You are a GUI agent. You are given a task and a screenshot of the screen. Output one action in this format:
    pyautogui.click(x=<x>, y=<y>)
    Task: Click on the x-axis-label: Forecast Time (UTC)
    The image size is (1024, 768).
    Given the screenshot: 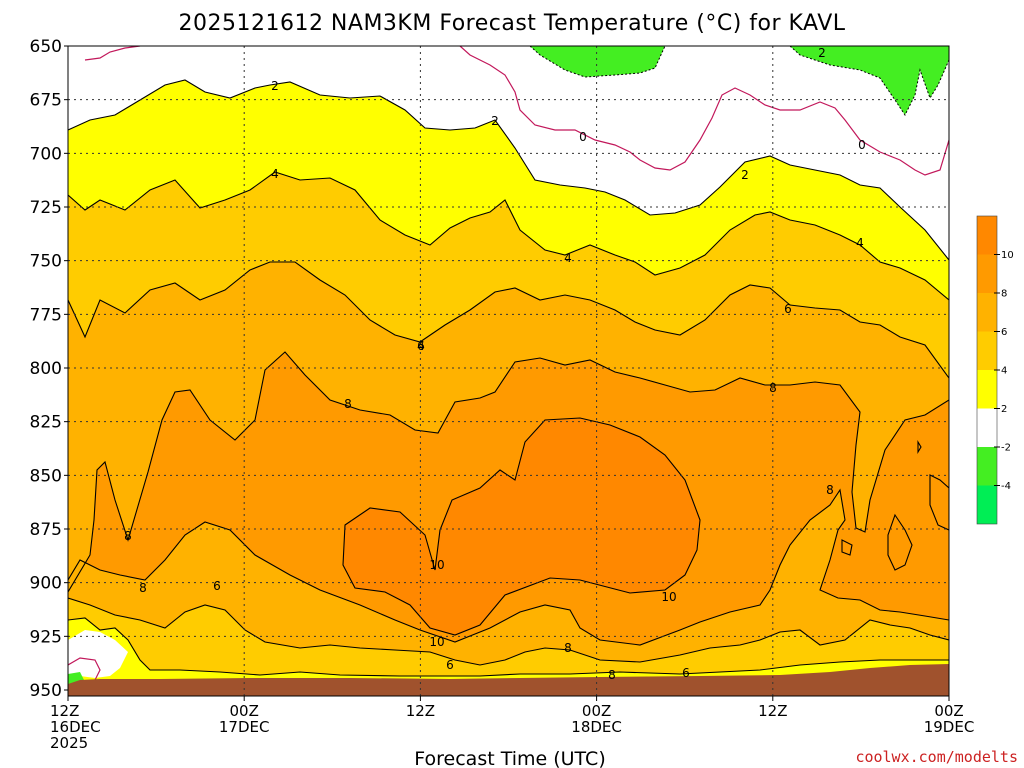 What is the action you would take?
    pyautogui.click(x=509, y=758)
    